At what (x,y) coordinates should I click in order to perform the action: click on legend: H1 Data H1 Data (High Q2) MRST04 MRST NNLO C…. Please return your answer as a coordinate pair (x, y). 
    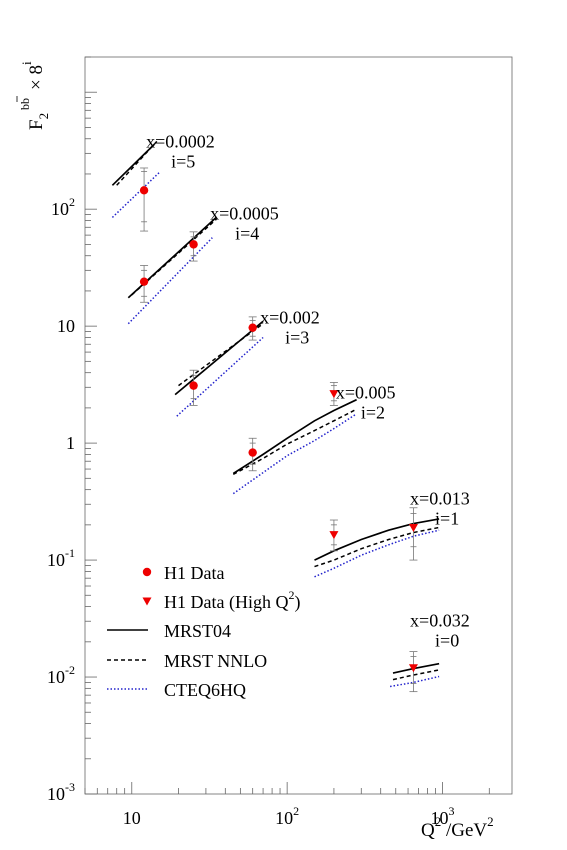
    Looking at the image, I should click on (203, 631).